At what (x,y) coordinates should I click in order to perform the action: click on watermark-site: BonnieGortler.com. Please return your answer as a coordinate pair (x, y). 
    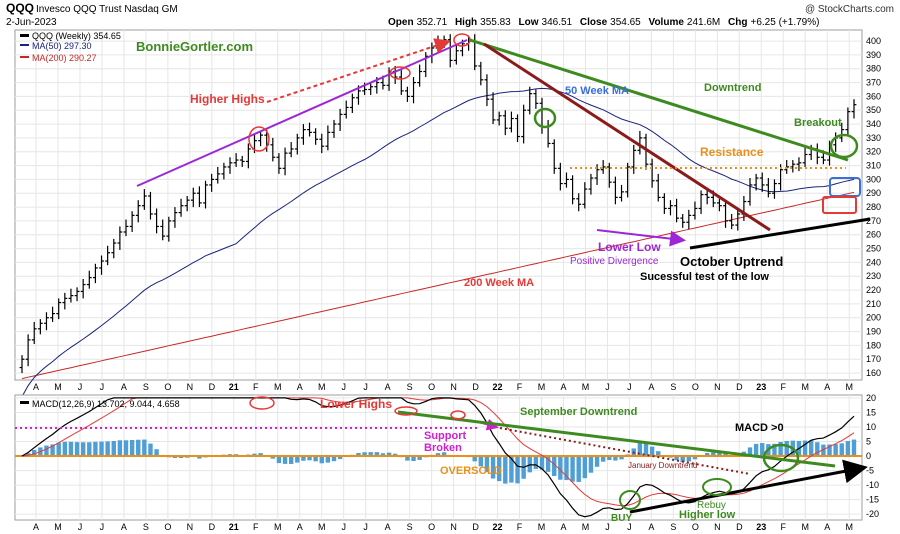
    Looking at the image, I should click on (194, 46).